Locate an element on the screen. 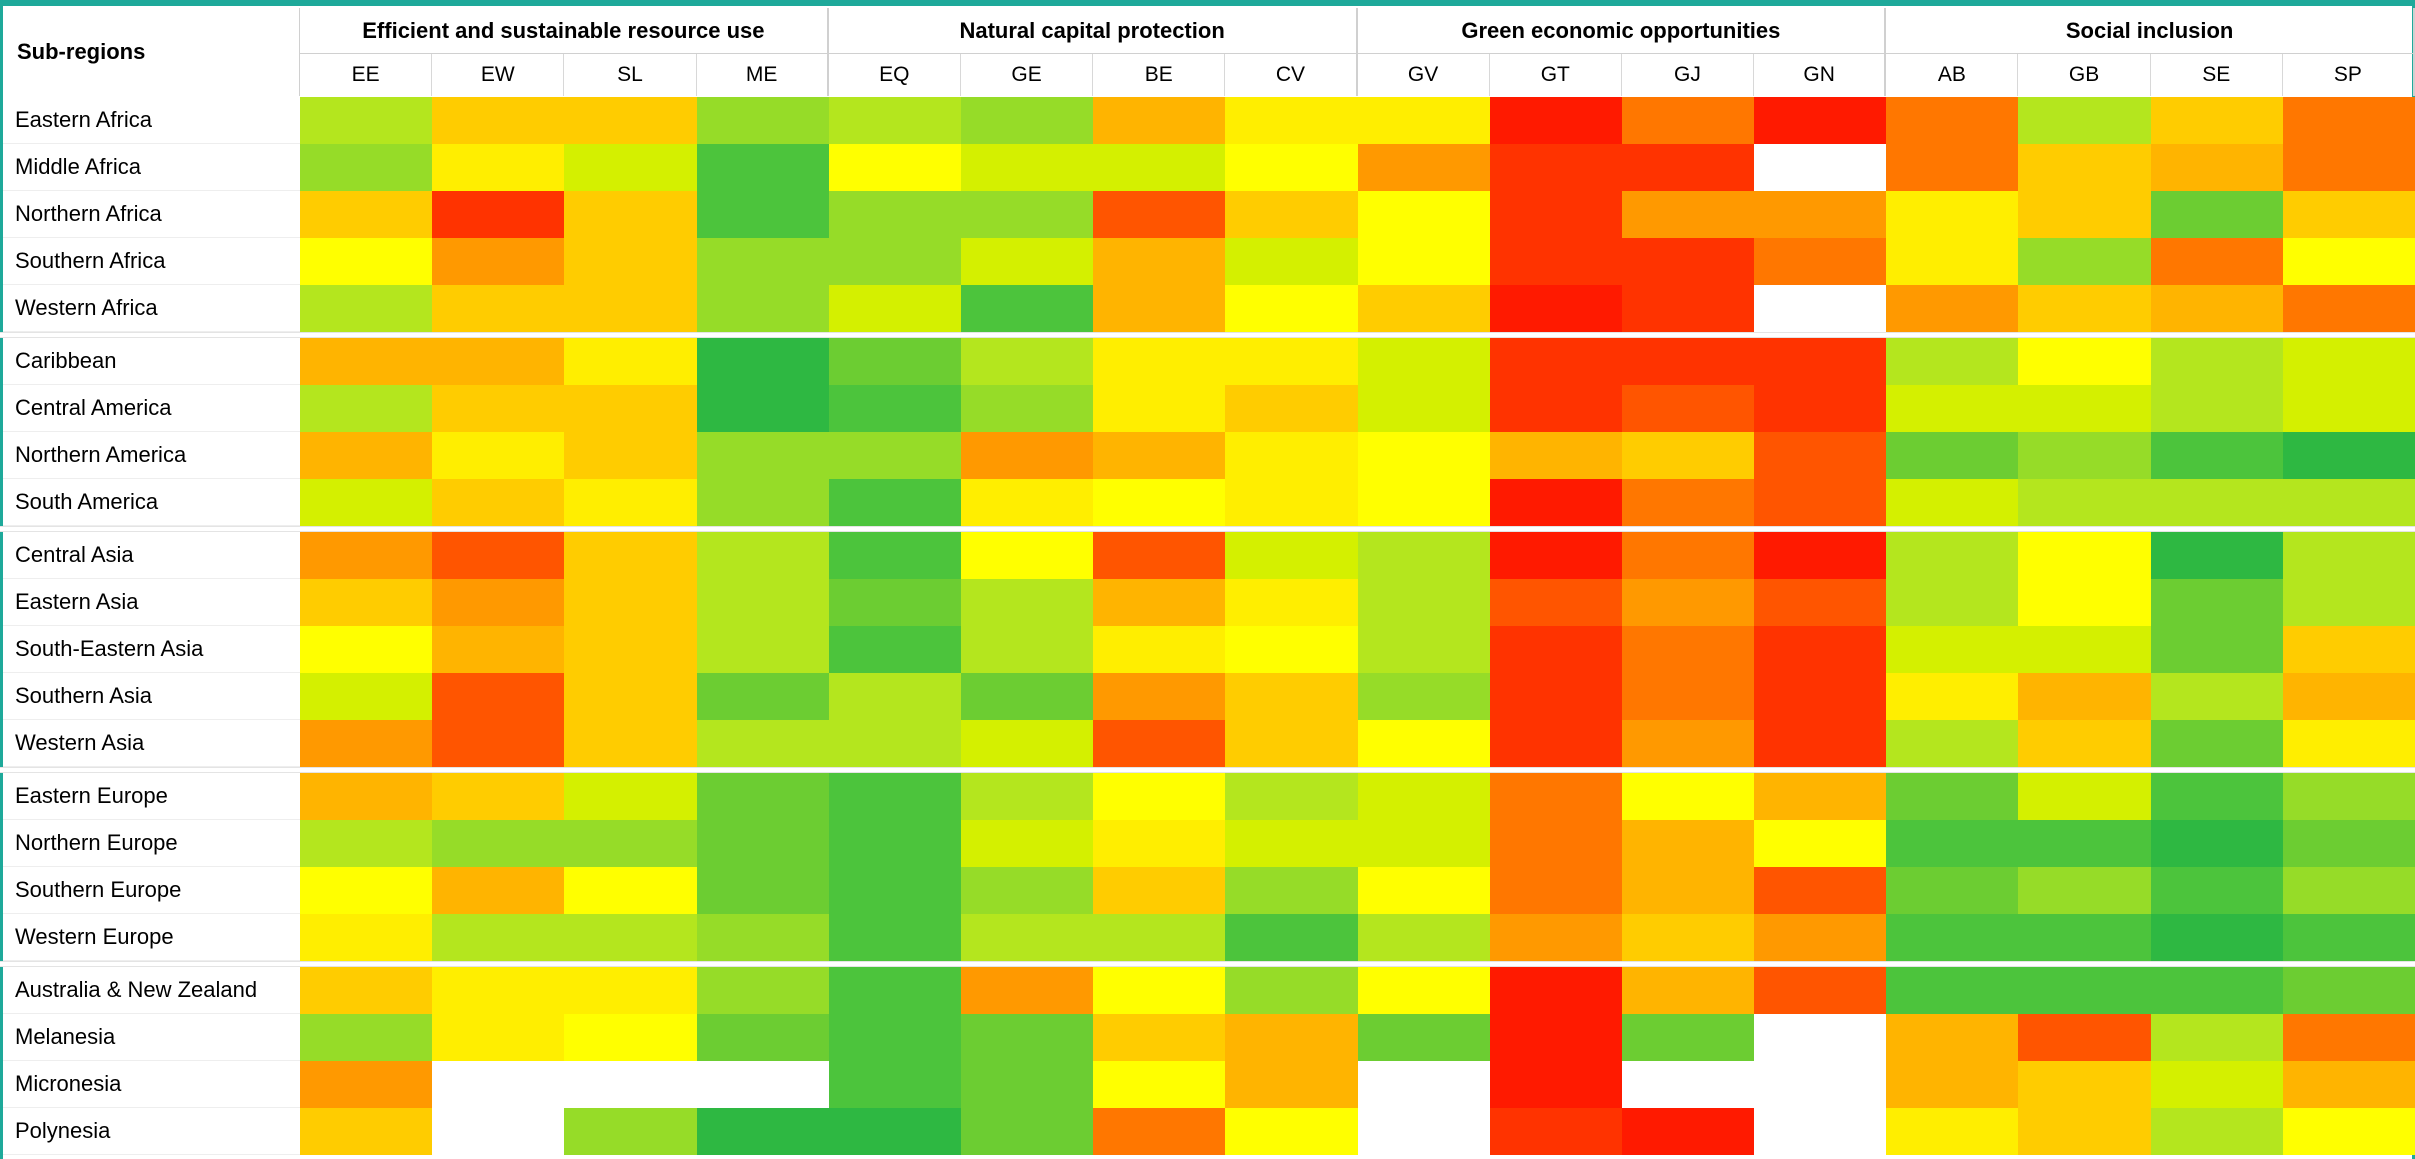  column-header: EQ is located at coordinates (895, 75).